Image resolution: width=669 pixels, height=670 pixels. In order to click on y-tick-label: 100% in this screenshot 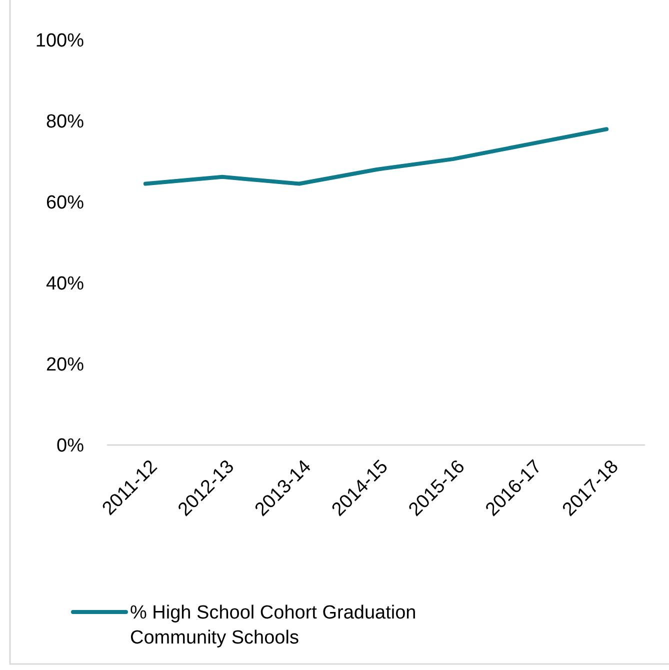, I will do `click(59, 41)`.